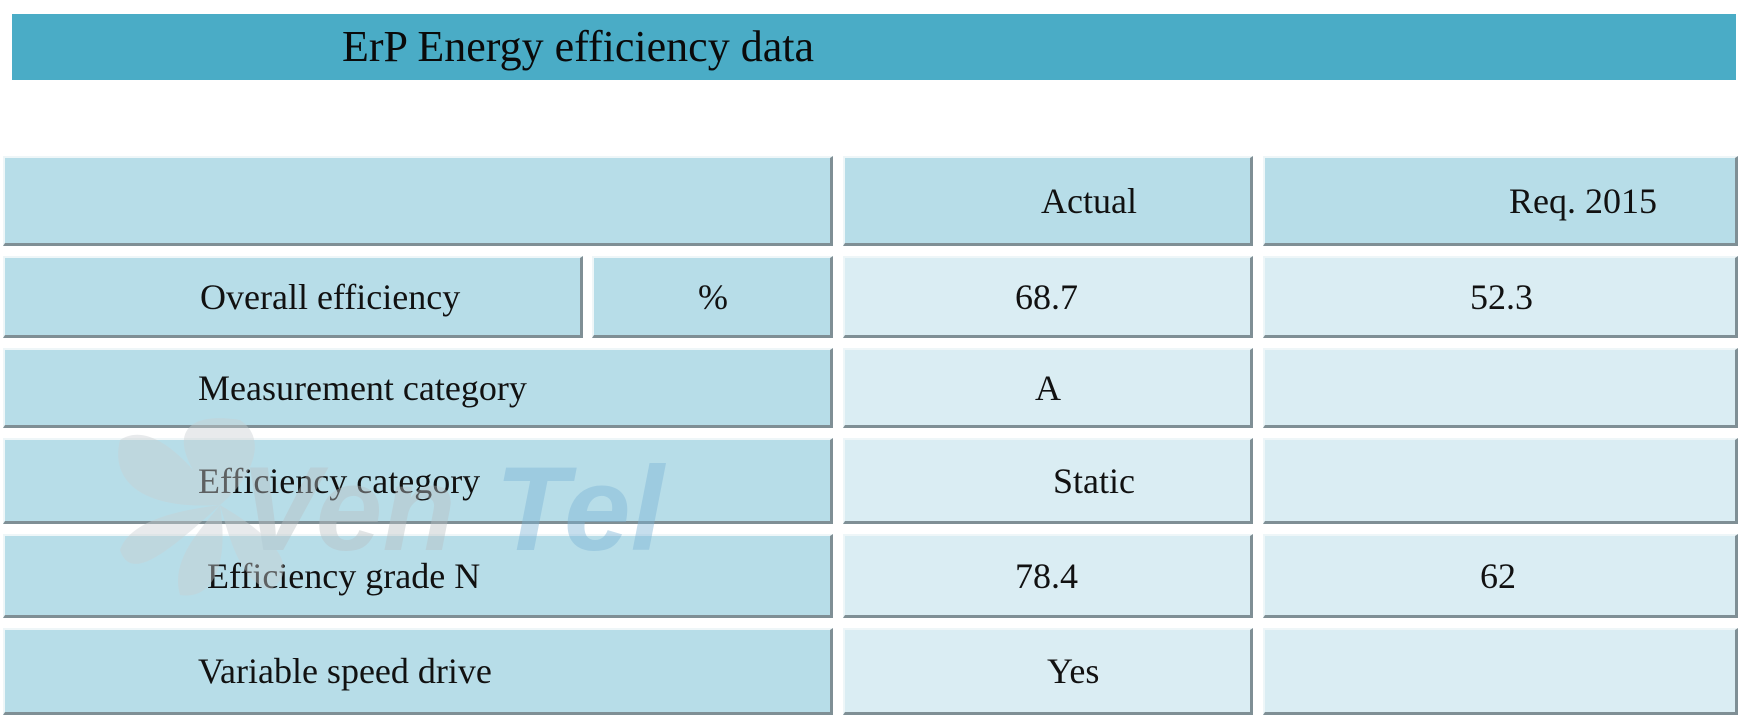 The height and width of the screenshot is (721, 1742). Describe the element at coordinates (344, 575) in the screenshot. I see `row-label: Efficiency grade N` at that location.